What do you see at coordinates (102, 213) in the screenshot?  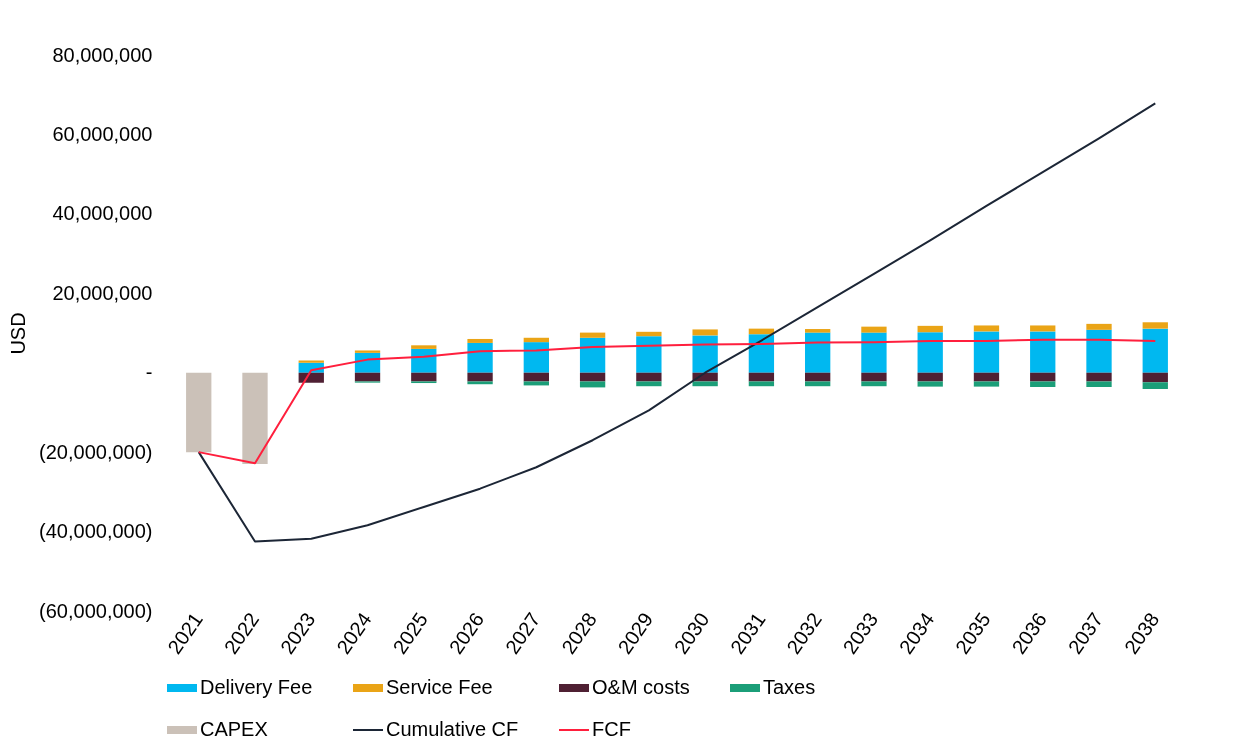 I see `y-tick-label: 40,000,000` at bounding box center [102, 213].